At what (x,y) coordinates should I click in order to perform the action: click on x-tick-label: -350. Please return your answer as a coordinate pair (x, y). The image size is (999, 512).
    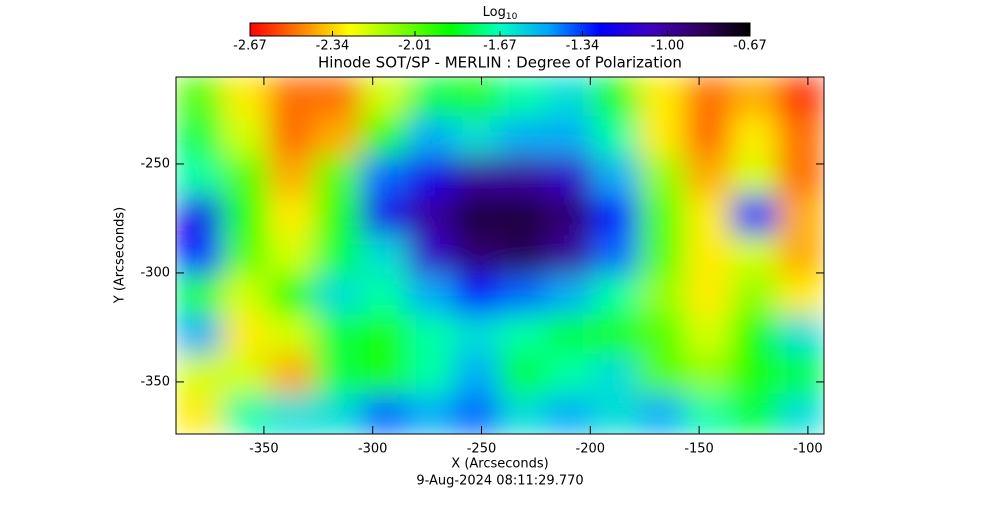
    Looking at the image, I should click on (264, 449).